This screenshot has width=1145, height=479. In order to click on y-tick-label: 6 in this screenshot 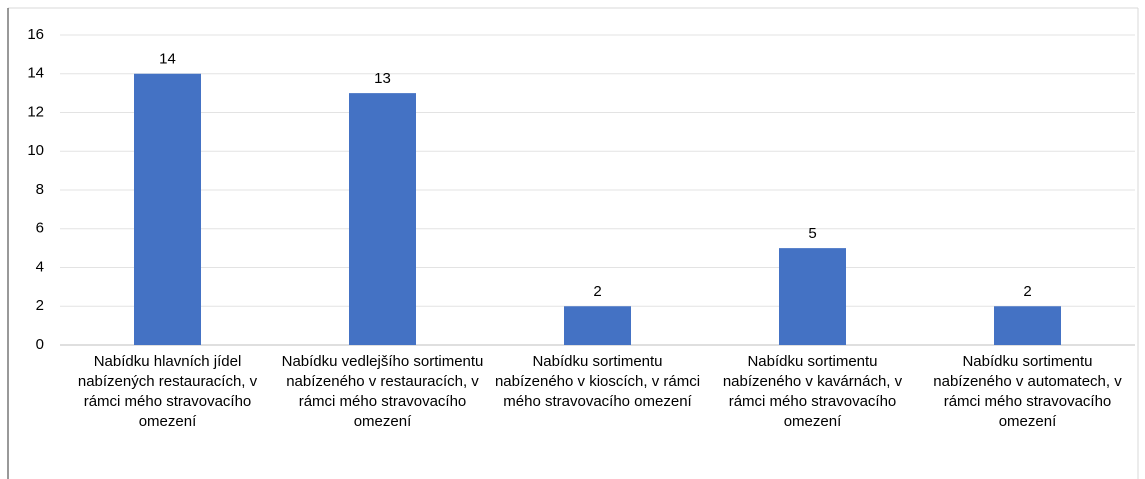, I will do `click(40, 228)`.